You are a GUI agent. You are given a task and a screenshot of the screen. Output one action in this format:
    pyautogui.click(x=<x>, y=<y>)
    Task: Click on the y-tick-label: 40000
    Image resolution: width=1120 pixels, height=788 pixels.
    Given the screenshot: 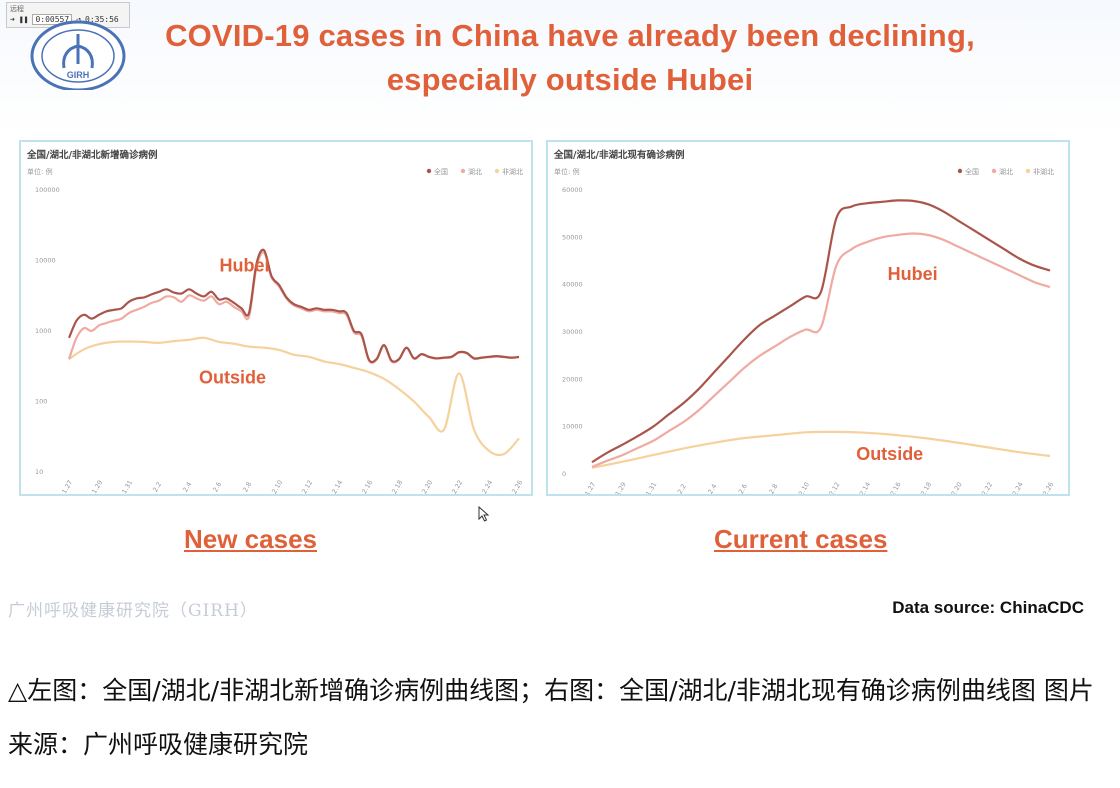 What is the action you would take?
    pyautogui.click(x=572, y=285)
    